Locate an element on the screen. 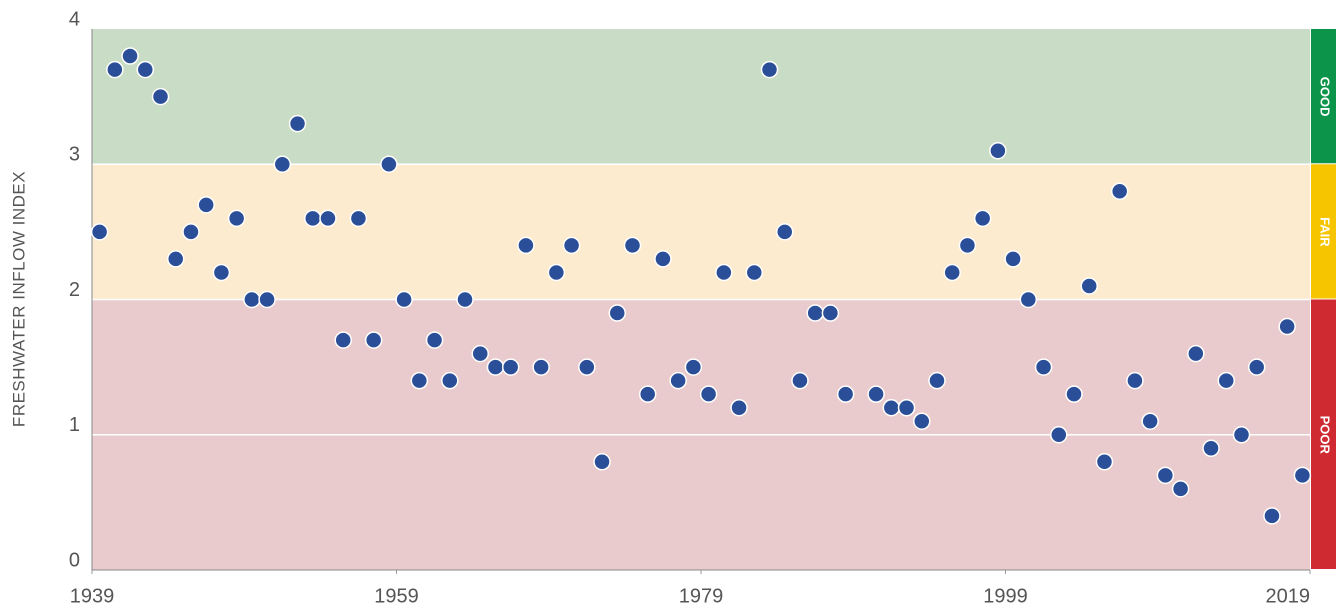  y-tick-label: 2 is located at coordinates (74, 290).